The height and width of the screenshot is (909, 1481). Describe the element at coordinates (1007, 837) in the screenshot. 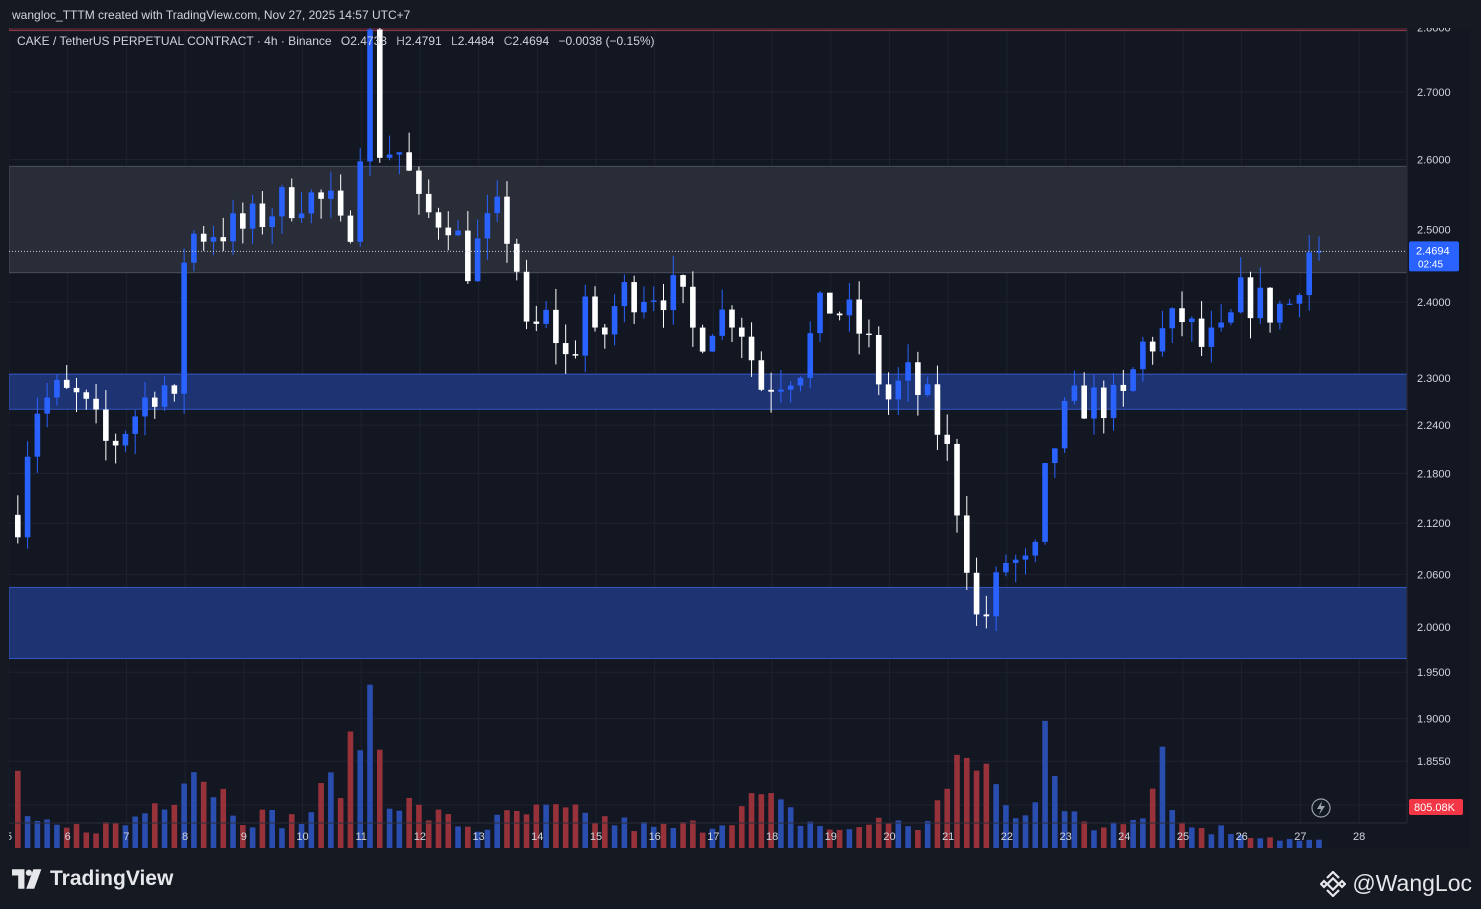

I see `x-tick-label: 22` at that location.